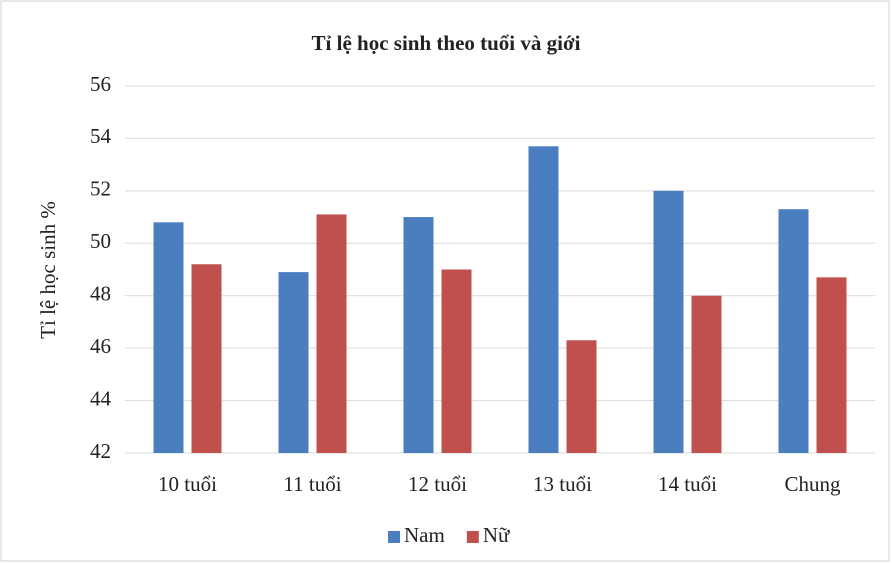  What do you see at coordinates (100, 241) in the screenshot?
I see `y-tick-label: 50` at bounding box center [100, 241].